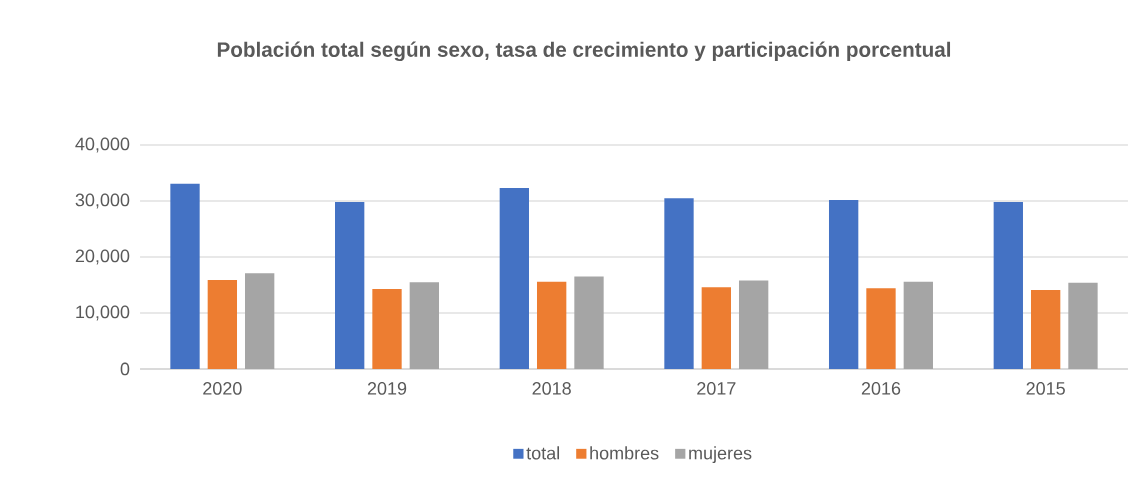 Image resolution: width=1147 pixels, height=482 pixels. What do you see at coordinates (1045, 388) in the screenshot?
I see `x-tick-label: 2015` at bounding box center [1045, 388].